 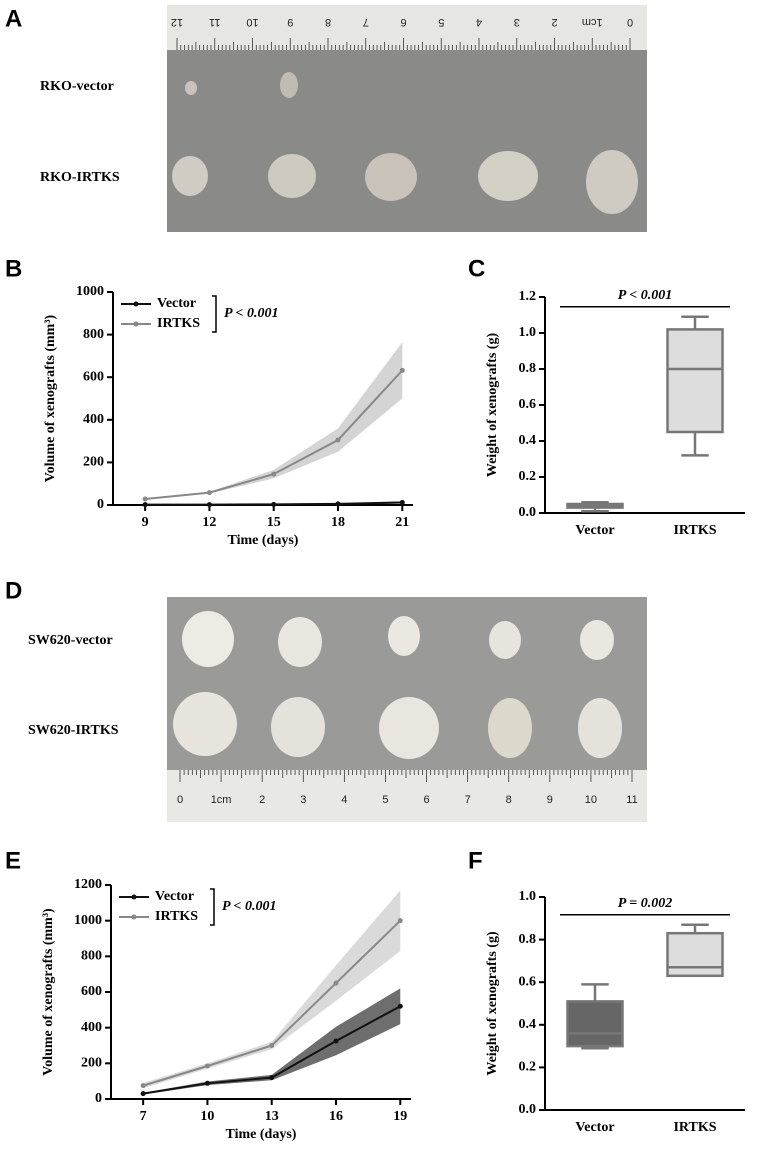 What do you see at coordinates (338, 522) in the screenshot?
I see `x-tick-label: 18` at bounding box center [338, 522].